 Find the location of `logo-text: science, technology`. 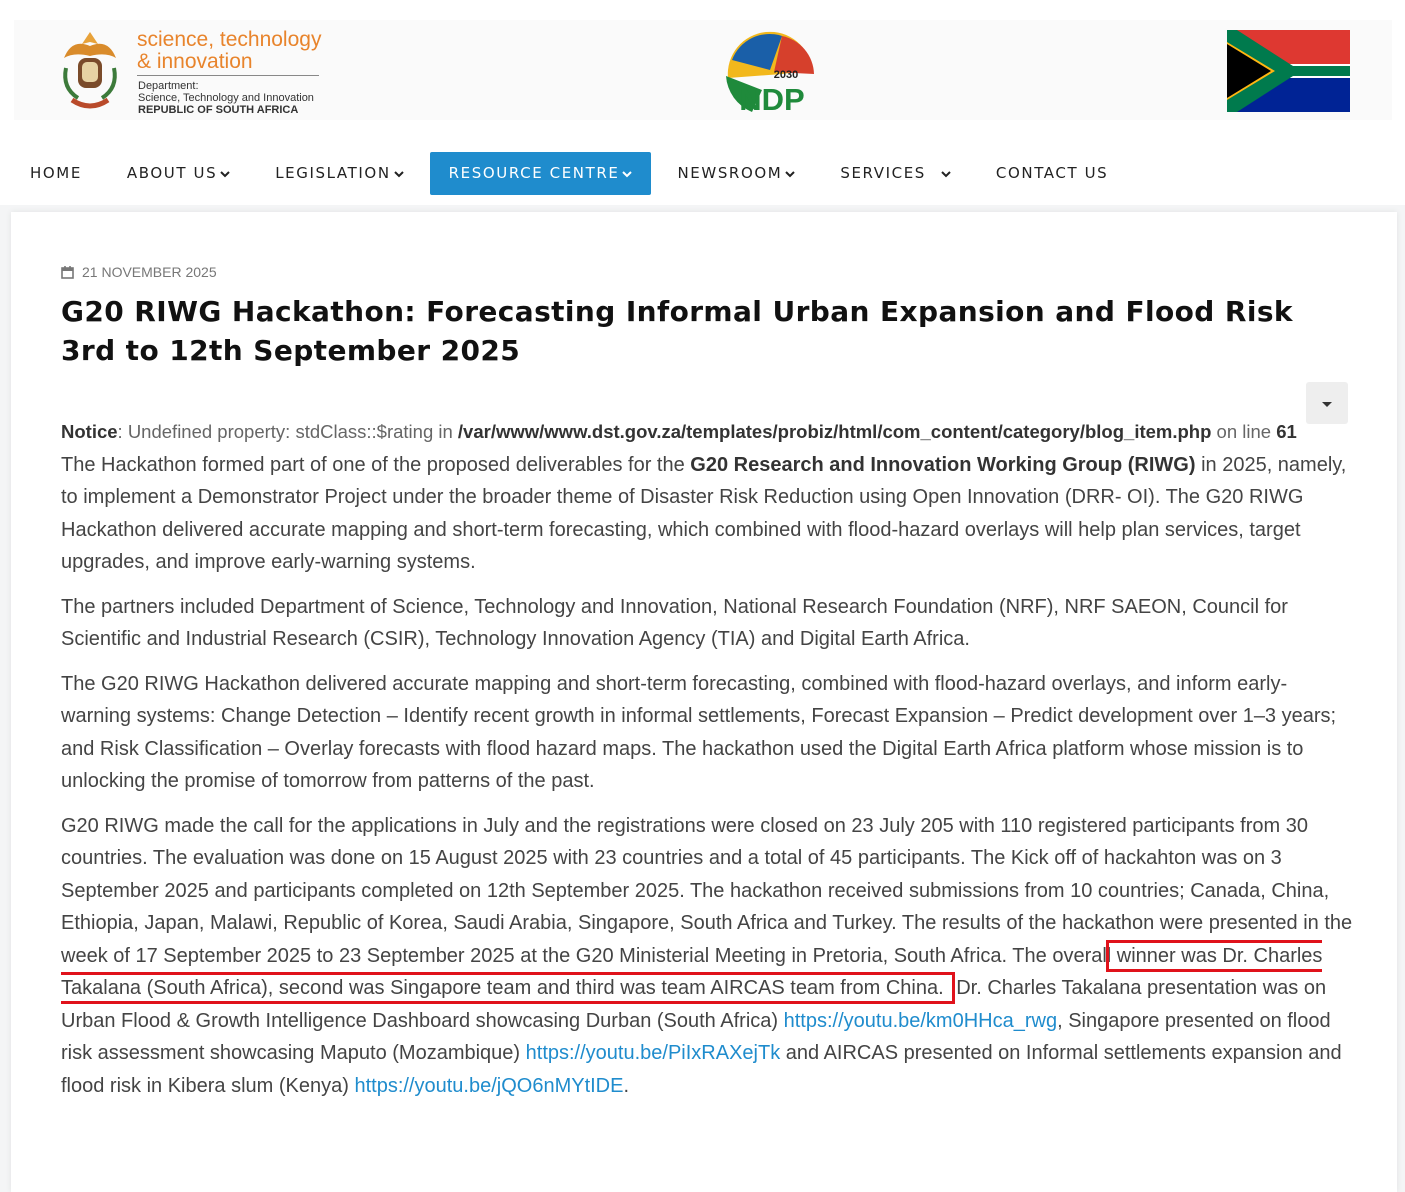

logo-text: science, technology is located at coordinates (229, 39).